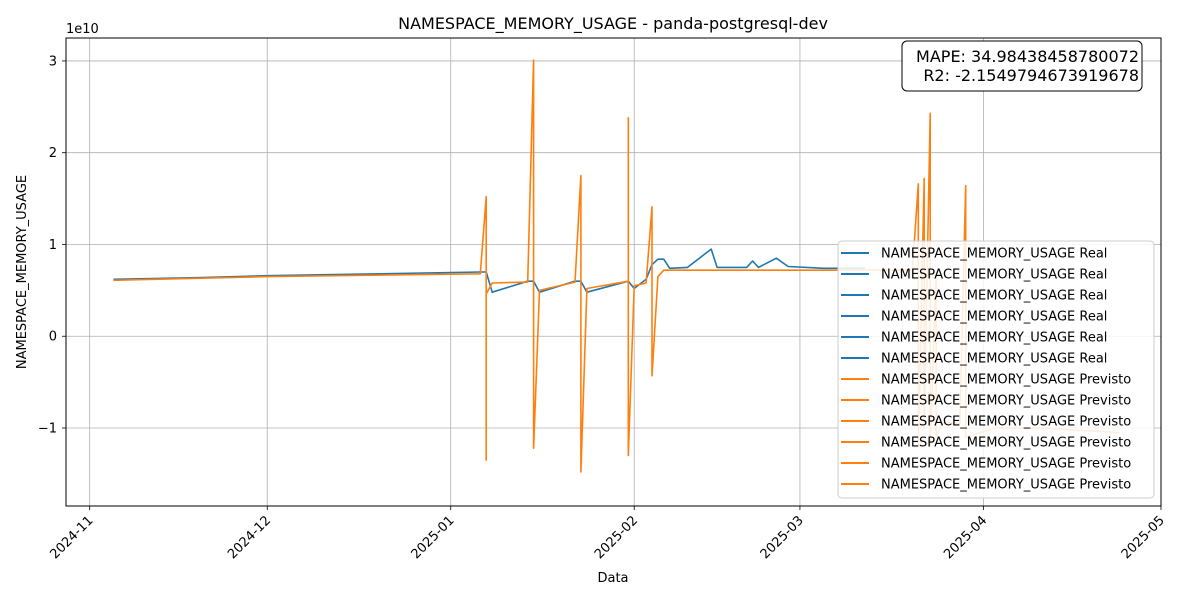 This screenshot has width=1200, height=600. What do you see at coordinates (1031, 75) in the screenshot?
I see `r2-value: R2: -2.1549794673919678` at bounding box center [1031, 75].